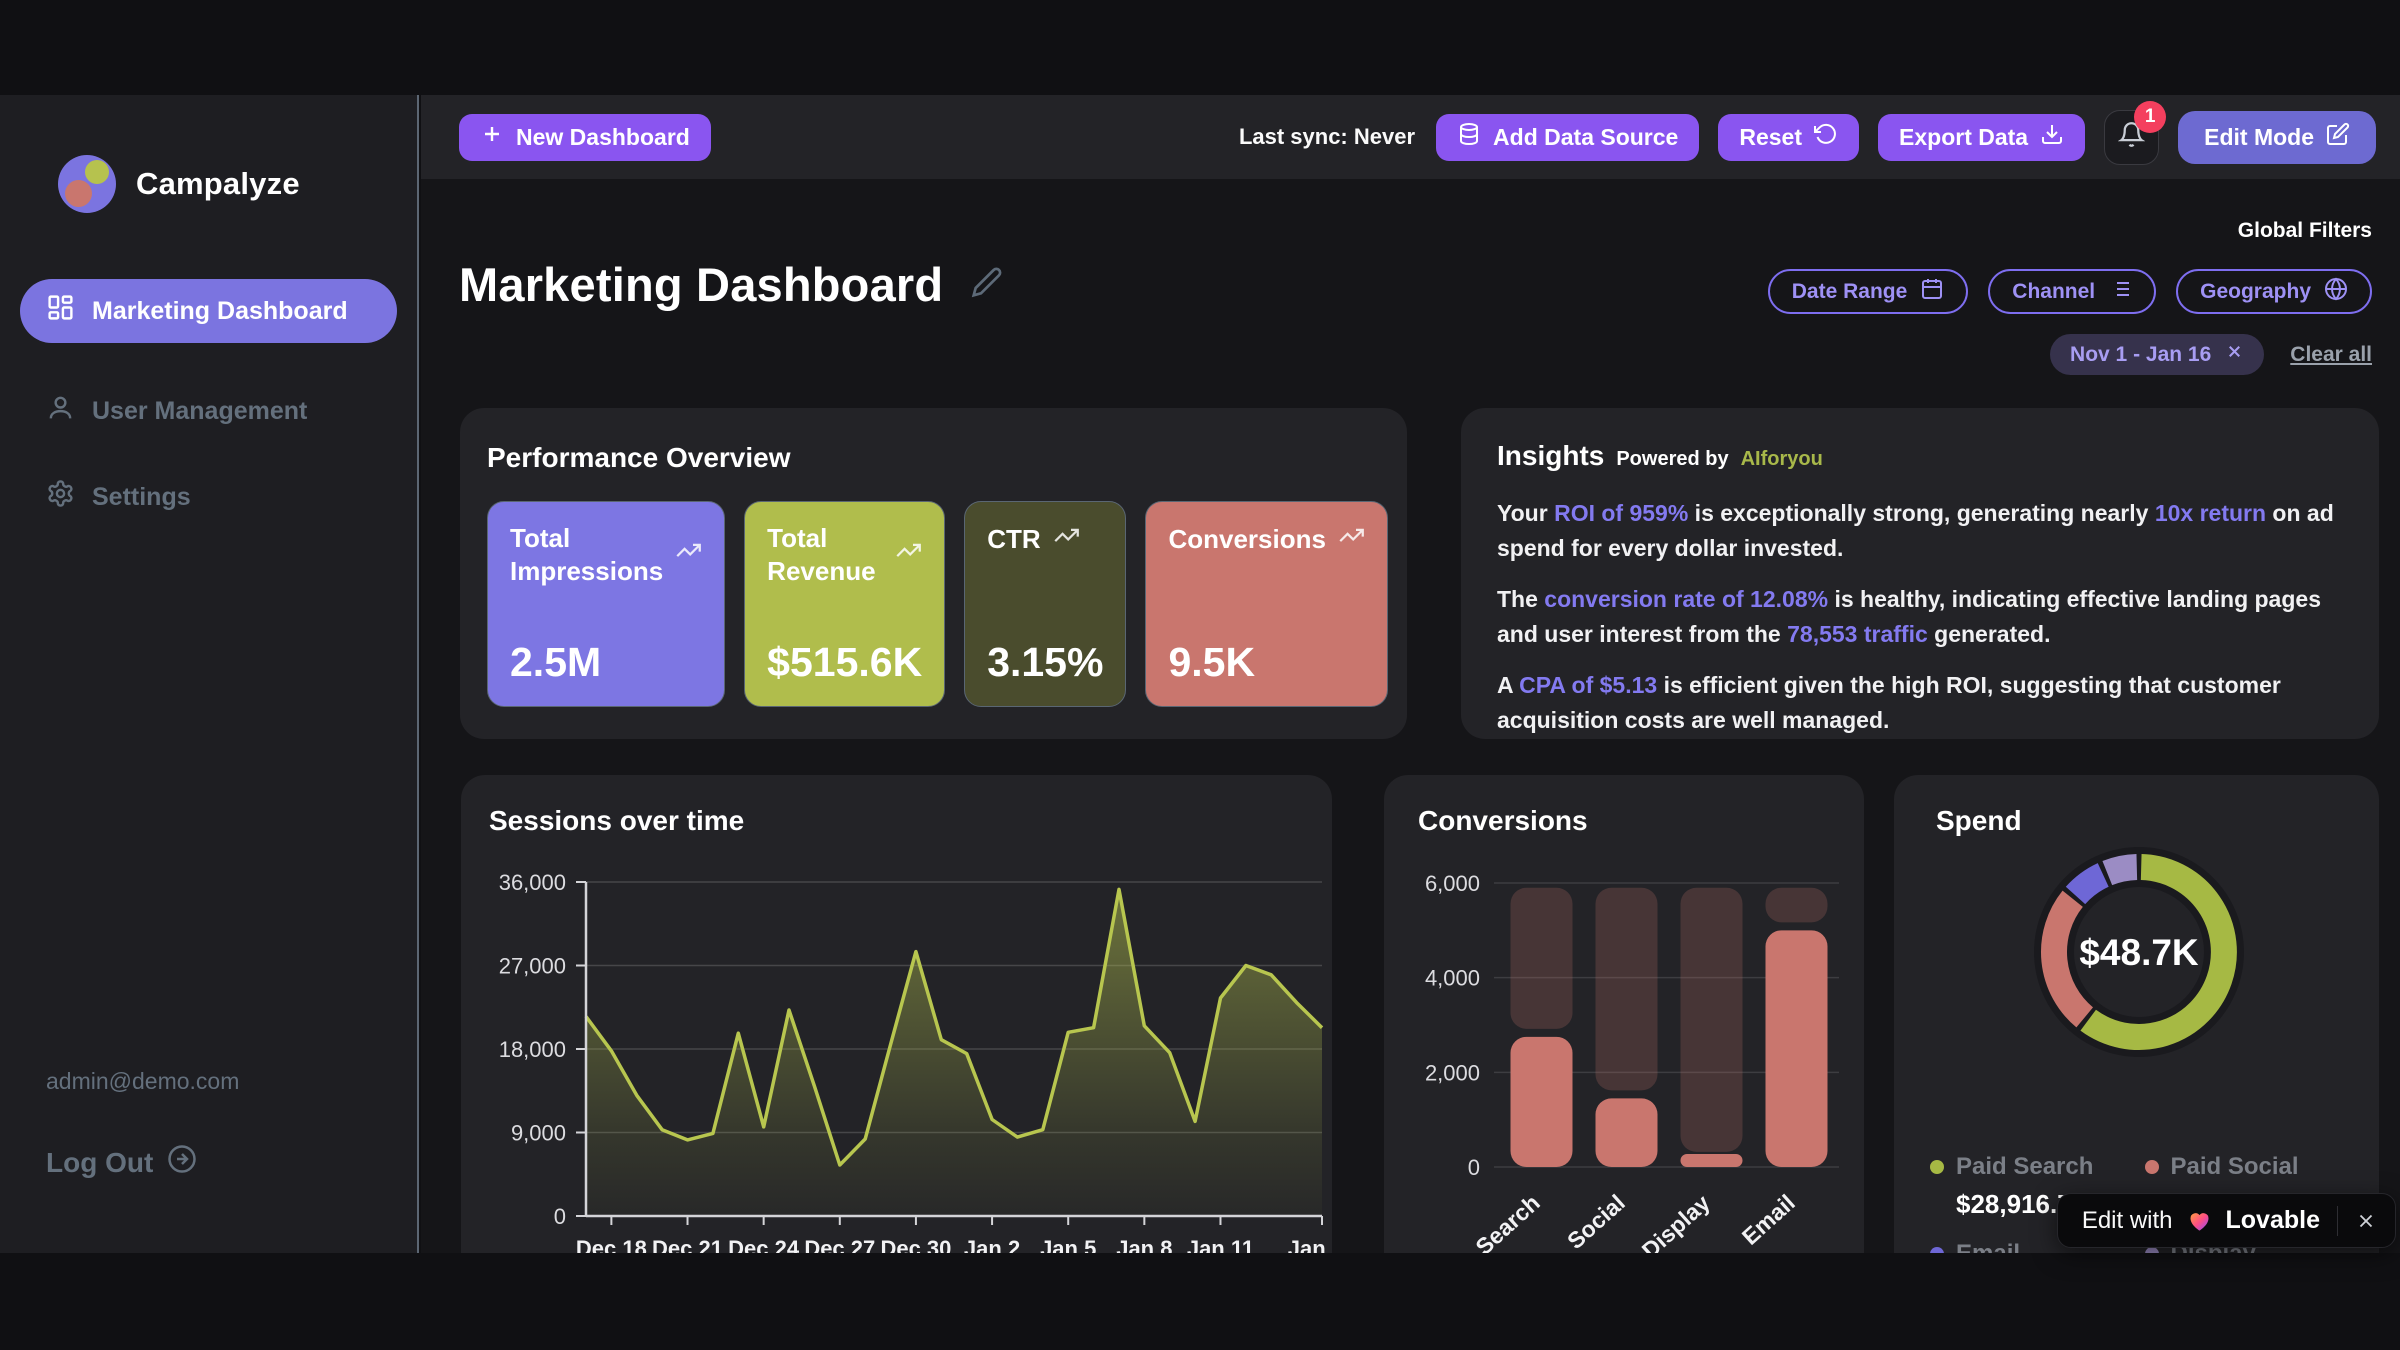 The image size is (2400, 1350). Describe the element at coordinates (220, 310) in the screenshot. I see `sidebar-item-label: Marketing Dashboard` at that location.